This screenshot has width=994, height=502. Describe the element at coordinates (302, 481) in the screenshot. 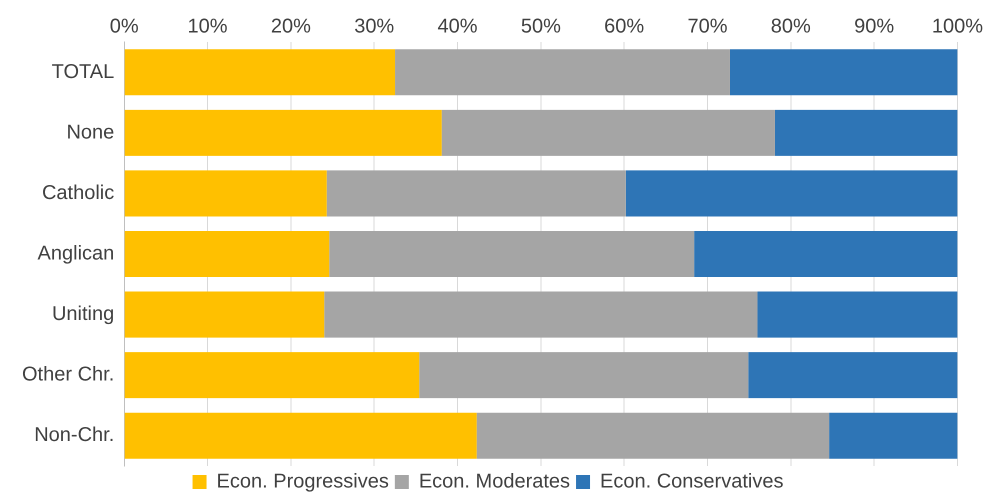

I see `legend-label: Econ. Progressives` at that location.